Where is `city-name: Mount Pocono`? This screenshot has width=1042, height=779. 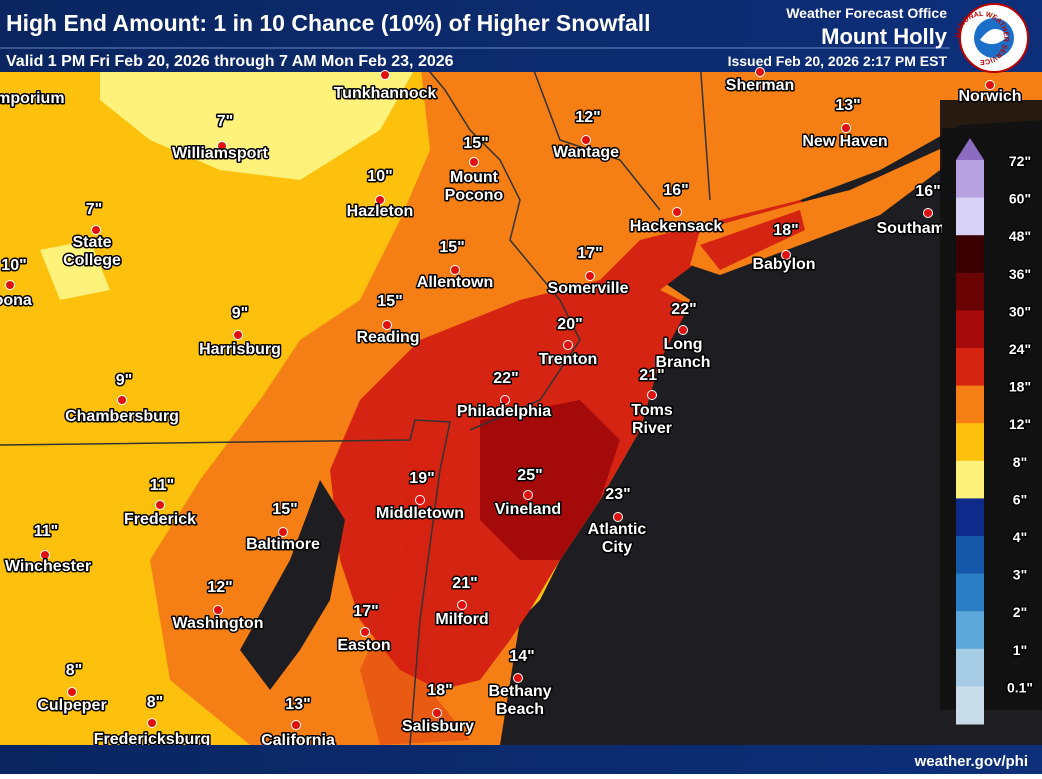
city-name: Mount Pocono is located at coordinates (474, 186).